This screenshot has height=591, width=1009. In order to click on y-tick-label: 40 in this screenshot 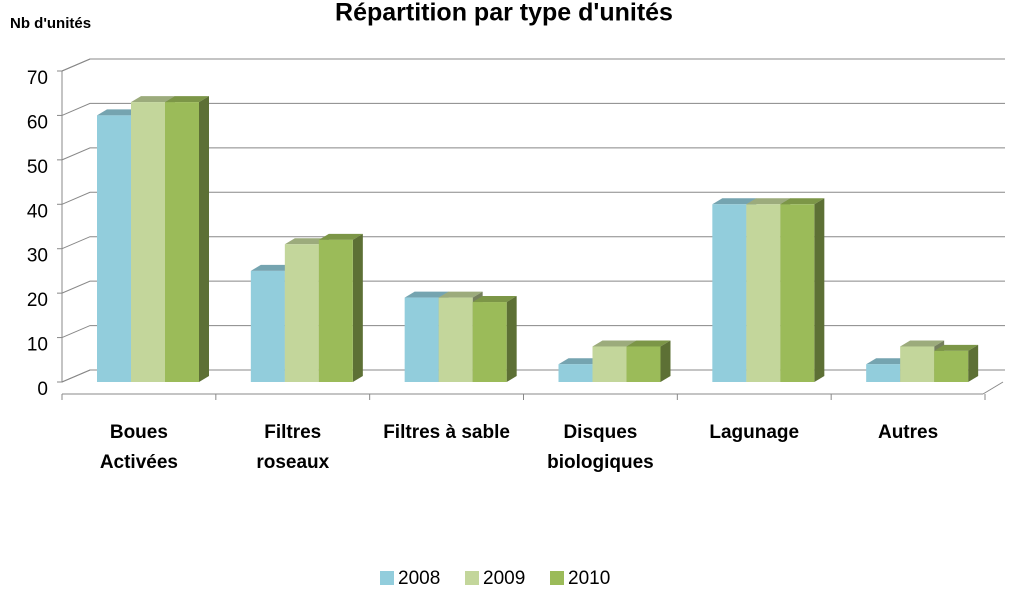, I will do `click(37, 211)`.